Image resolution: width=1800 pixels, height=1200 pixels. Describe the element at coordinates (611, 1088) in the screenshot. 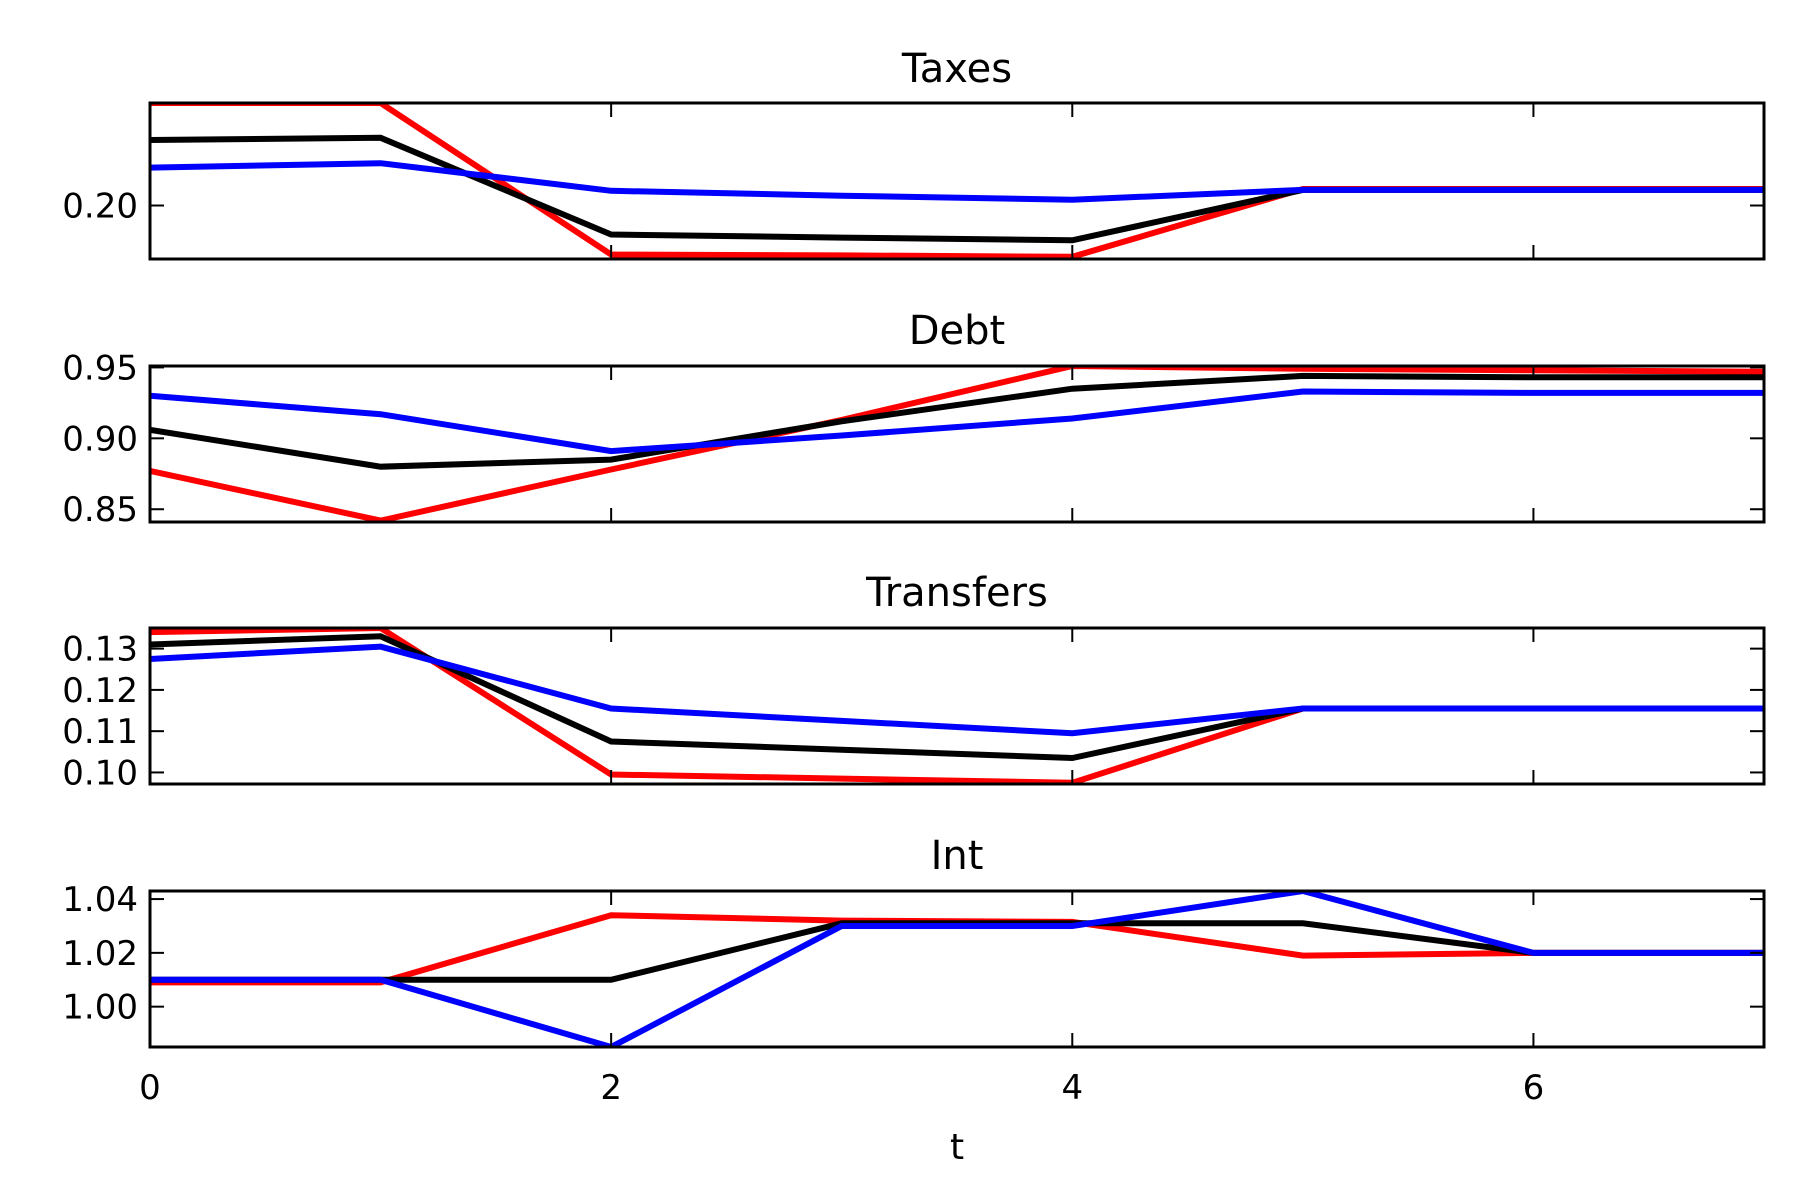

I see `x-tick-label: 2` at that location.